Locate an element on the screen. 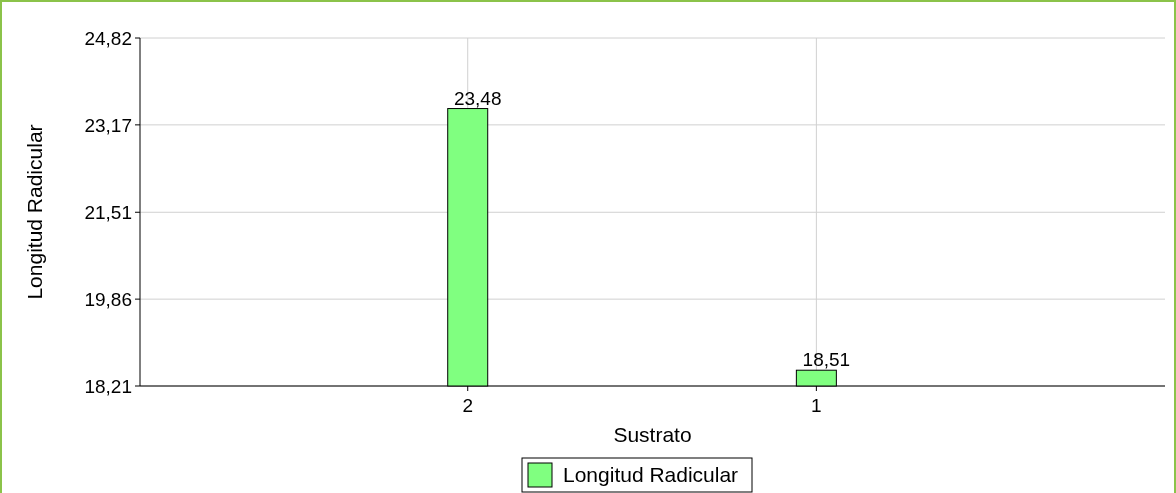 The width and height of the screenshot is (1176, 493). x-tick-label: 1 is located at coordinates (816, 405).